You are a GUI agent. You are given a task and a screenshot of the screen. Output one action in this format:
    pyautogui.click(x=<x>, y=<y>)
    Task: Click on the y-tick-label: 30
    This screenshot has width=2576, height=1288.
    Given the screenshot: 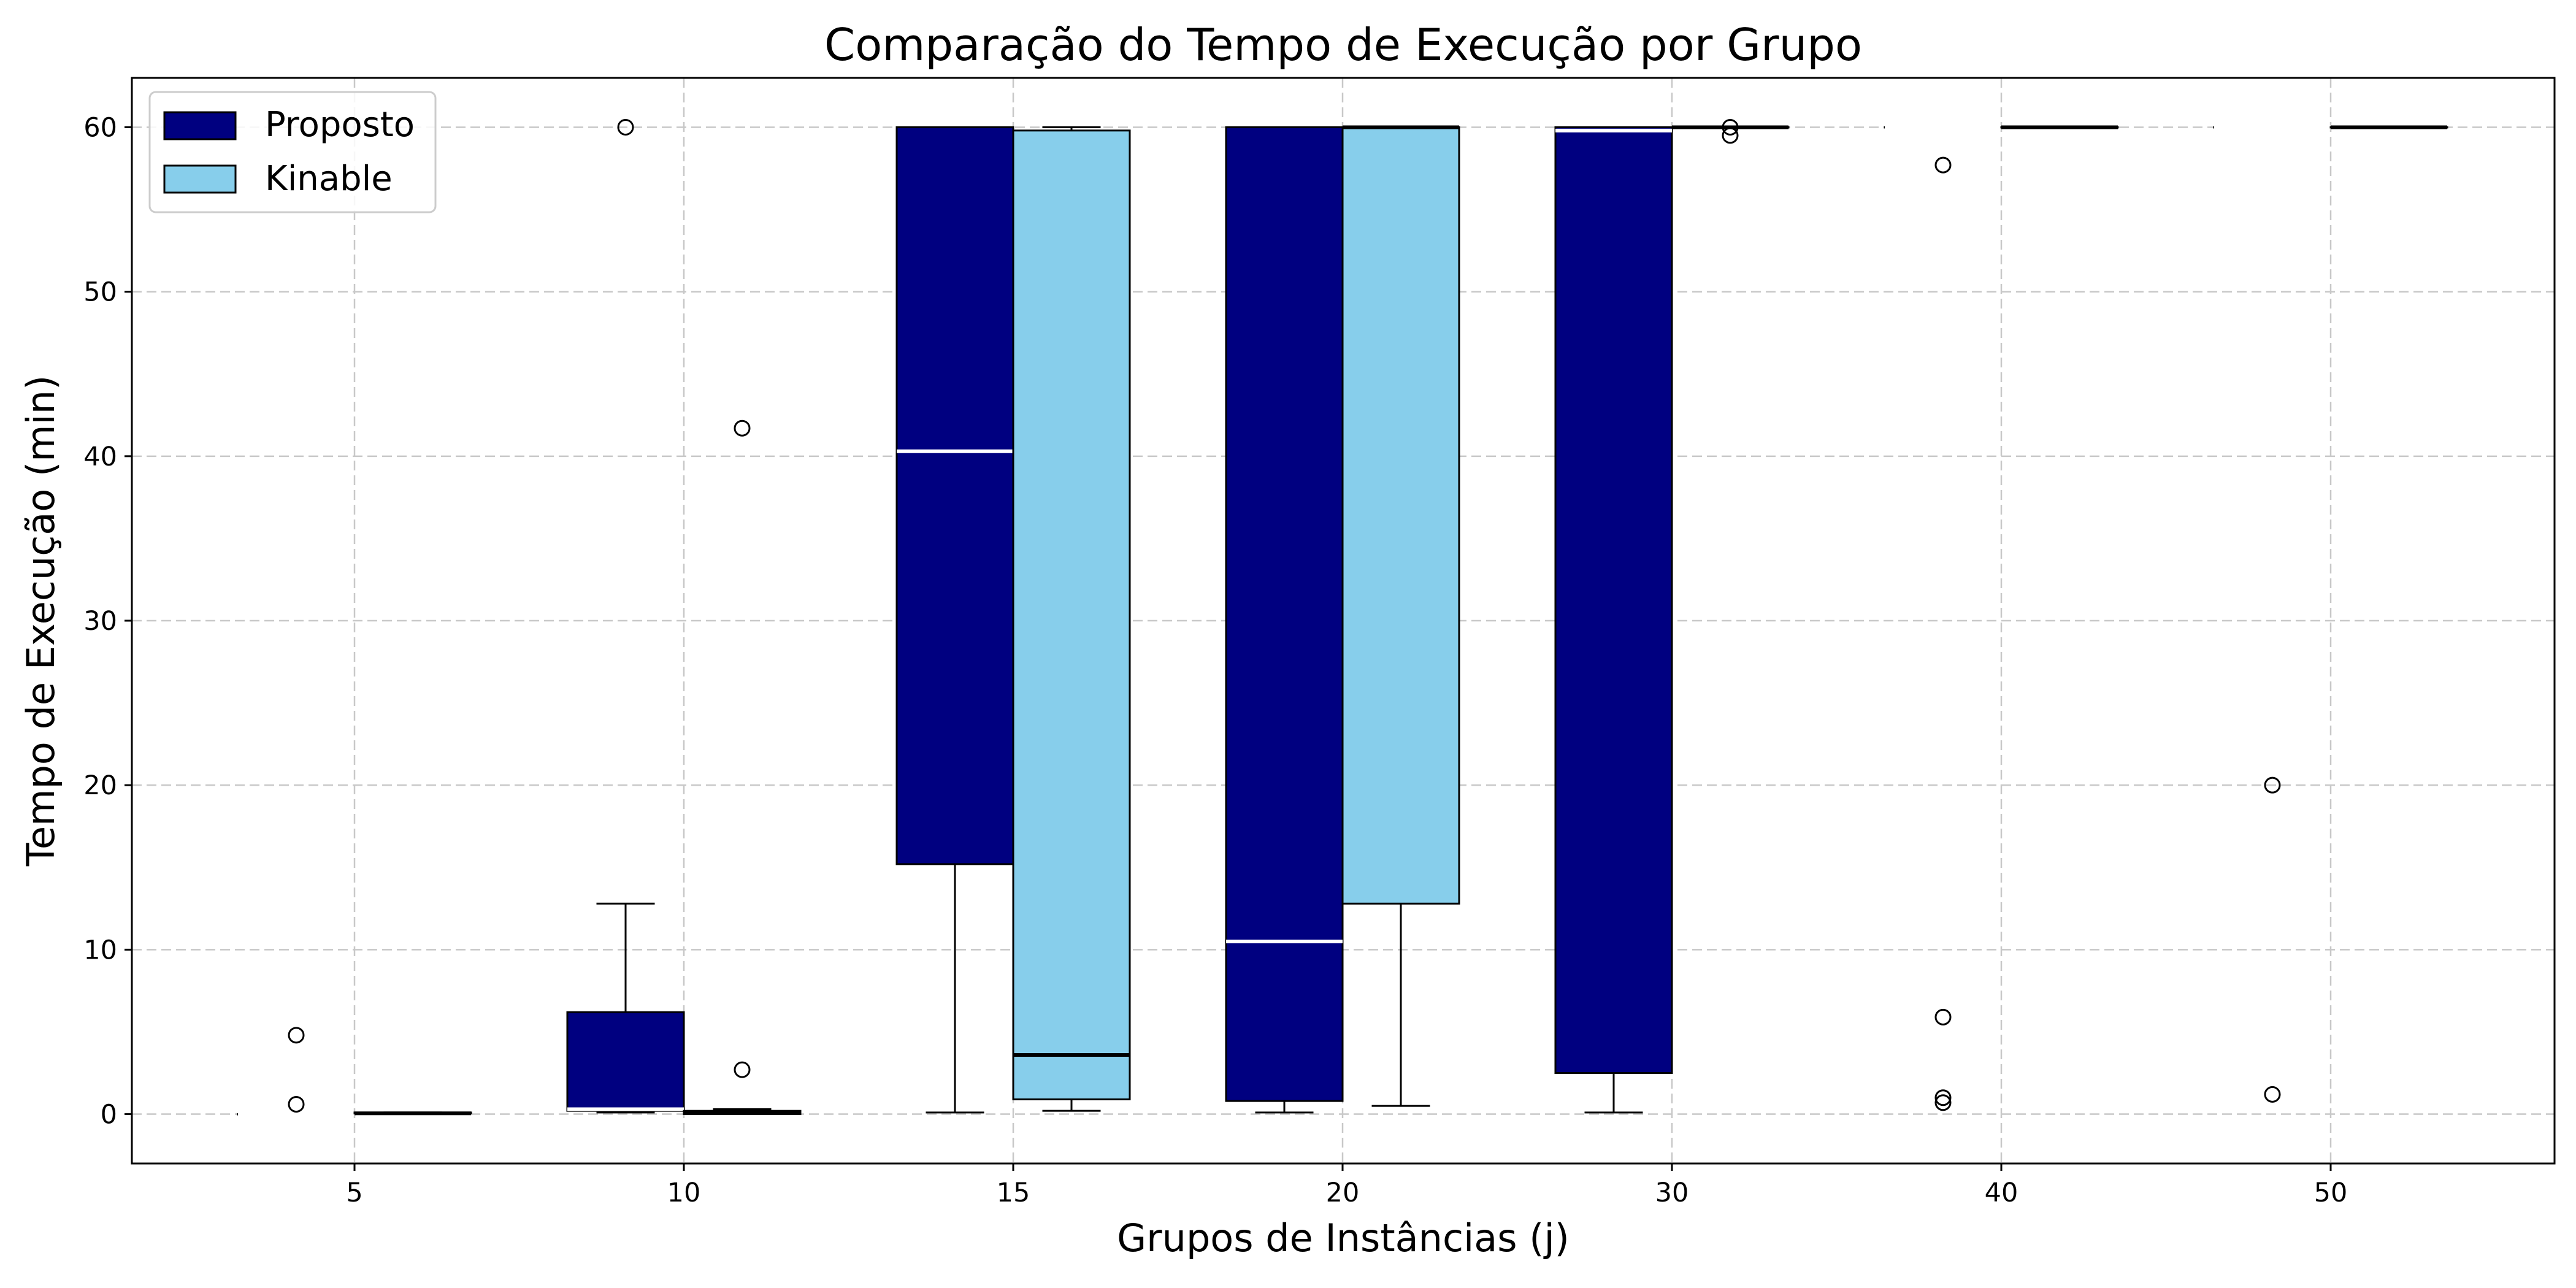 What is the action you would take?
    pyautogui.click(x=100, y=621)
    